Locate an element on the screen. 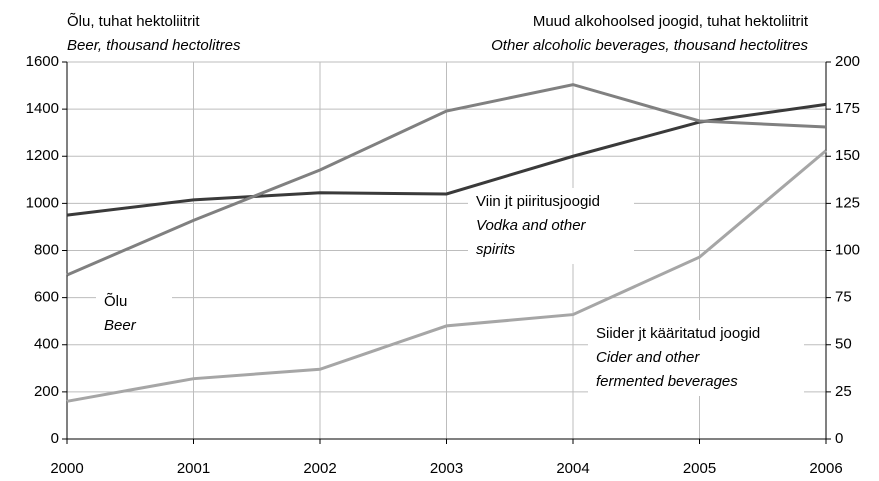 Image resolution: width=879 pixels, height=481 pixels. y-tick-label: 1400 is located at coordinates (42, 108).